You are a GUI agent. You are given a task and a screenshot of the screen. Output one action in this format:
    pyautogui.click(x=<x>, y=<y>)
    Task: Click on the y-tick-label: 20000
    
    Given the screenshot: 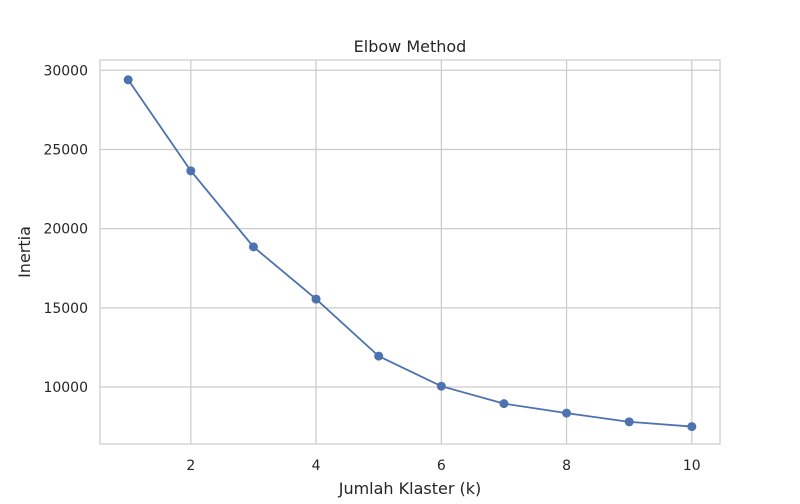 What is the action you would take?
    pyautogui.click(x=65, y=230)
    